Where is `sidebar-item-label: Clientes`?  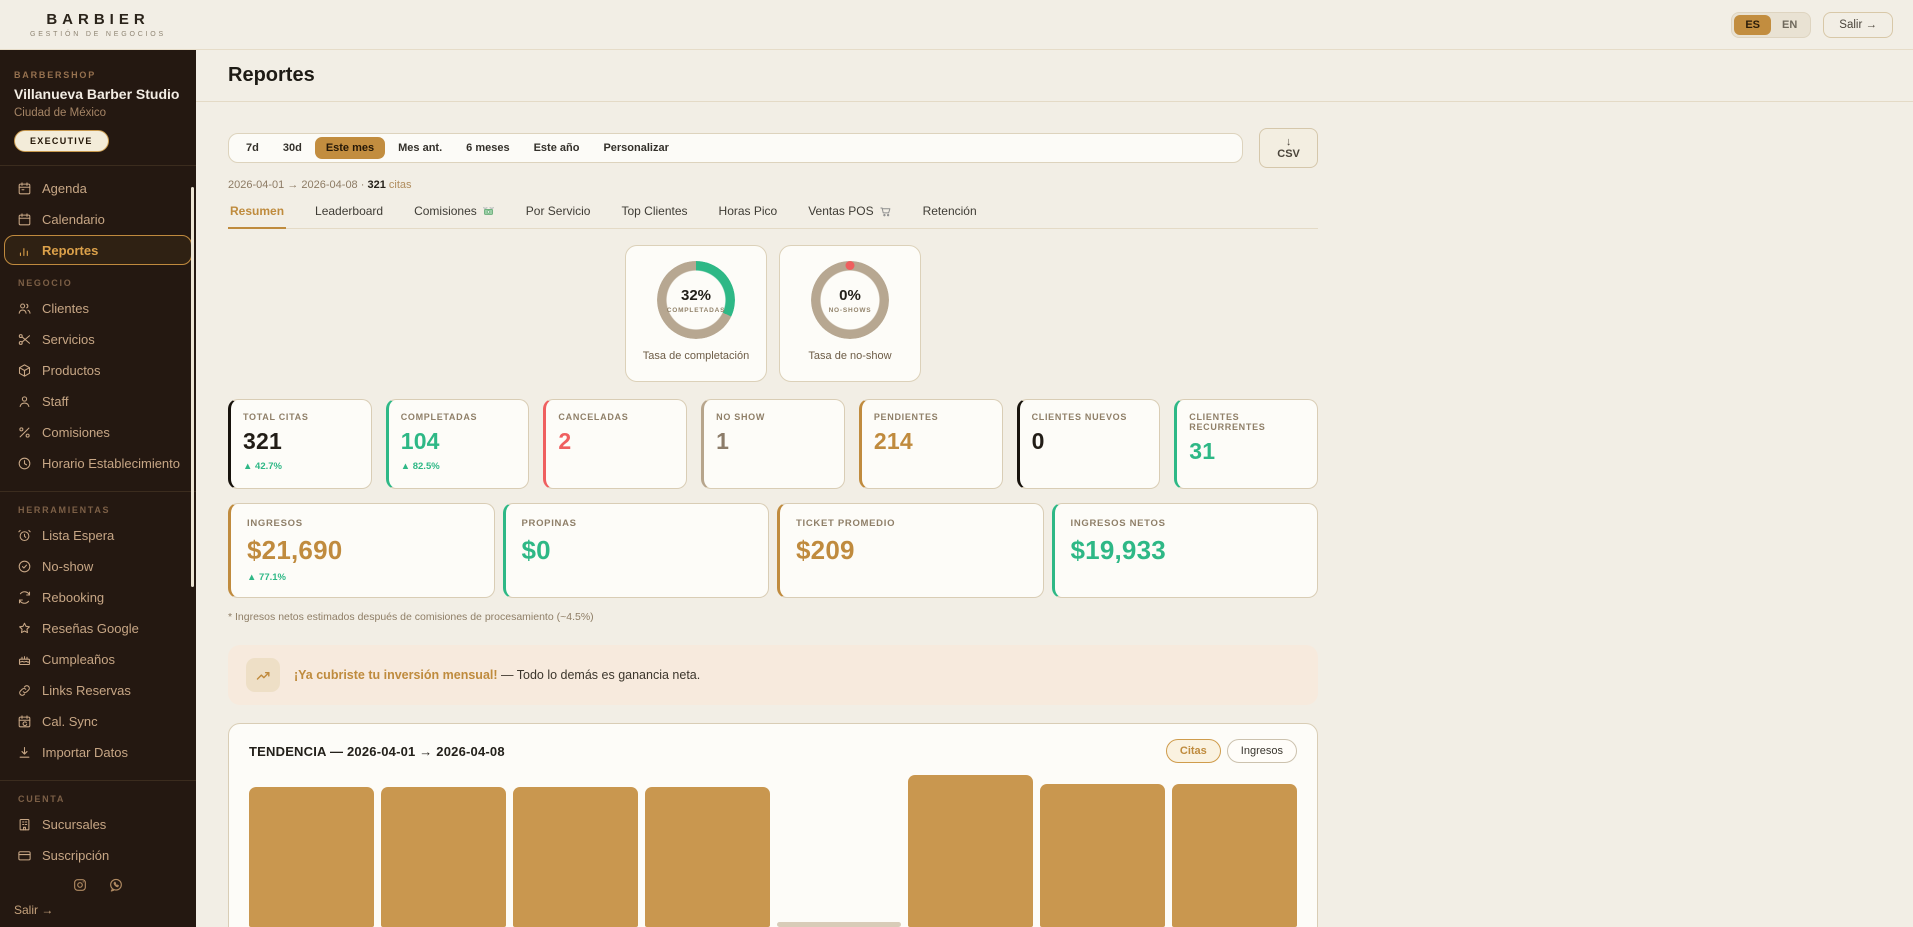 sidebar-item-label: Clientes is located at coordinates (65, 308).